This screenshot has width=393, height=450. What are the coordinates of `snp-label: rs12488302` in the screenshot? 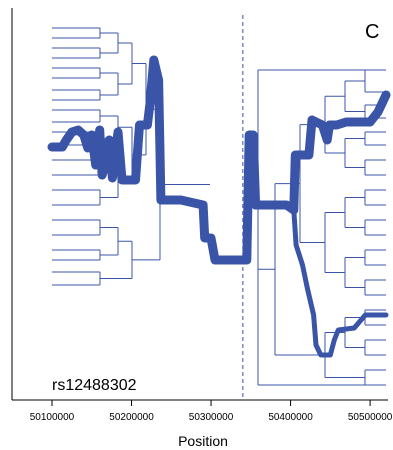 It's located at (94, 385).